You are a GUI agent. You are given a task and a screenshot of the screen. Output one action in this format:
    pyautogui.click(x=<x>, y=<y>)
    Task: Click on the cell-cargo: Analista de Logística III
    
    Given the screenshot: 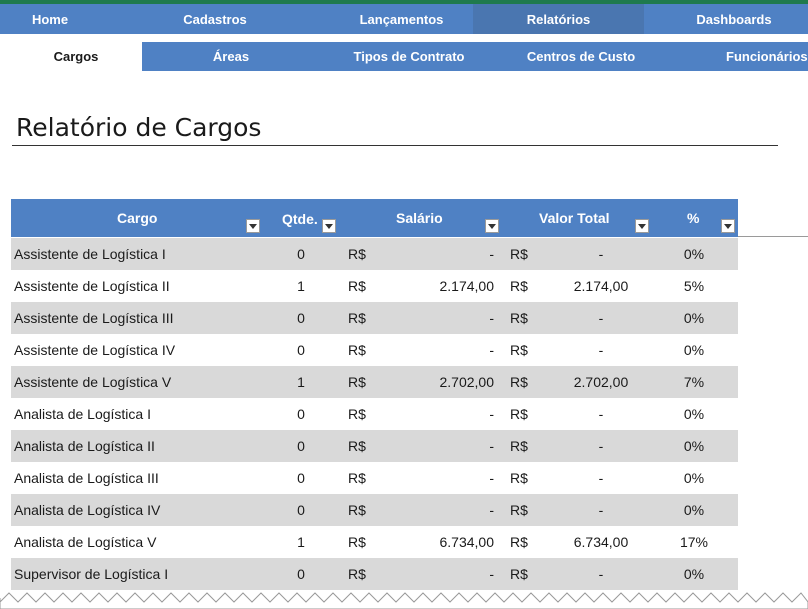 What is the action you would take?
    pyautogui.click(x=86, y=478)
    